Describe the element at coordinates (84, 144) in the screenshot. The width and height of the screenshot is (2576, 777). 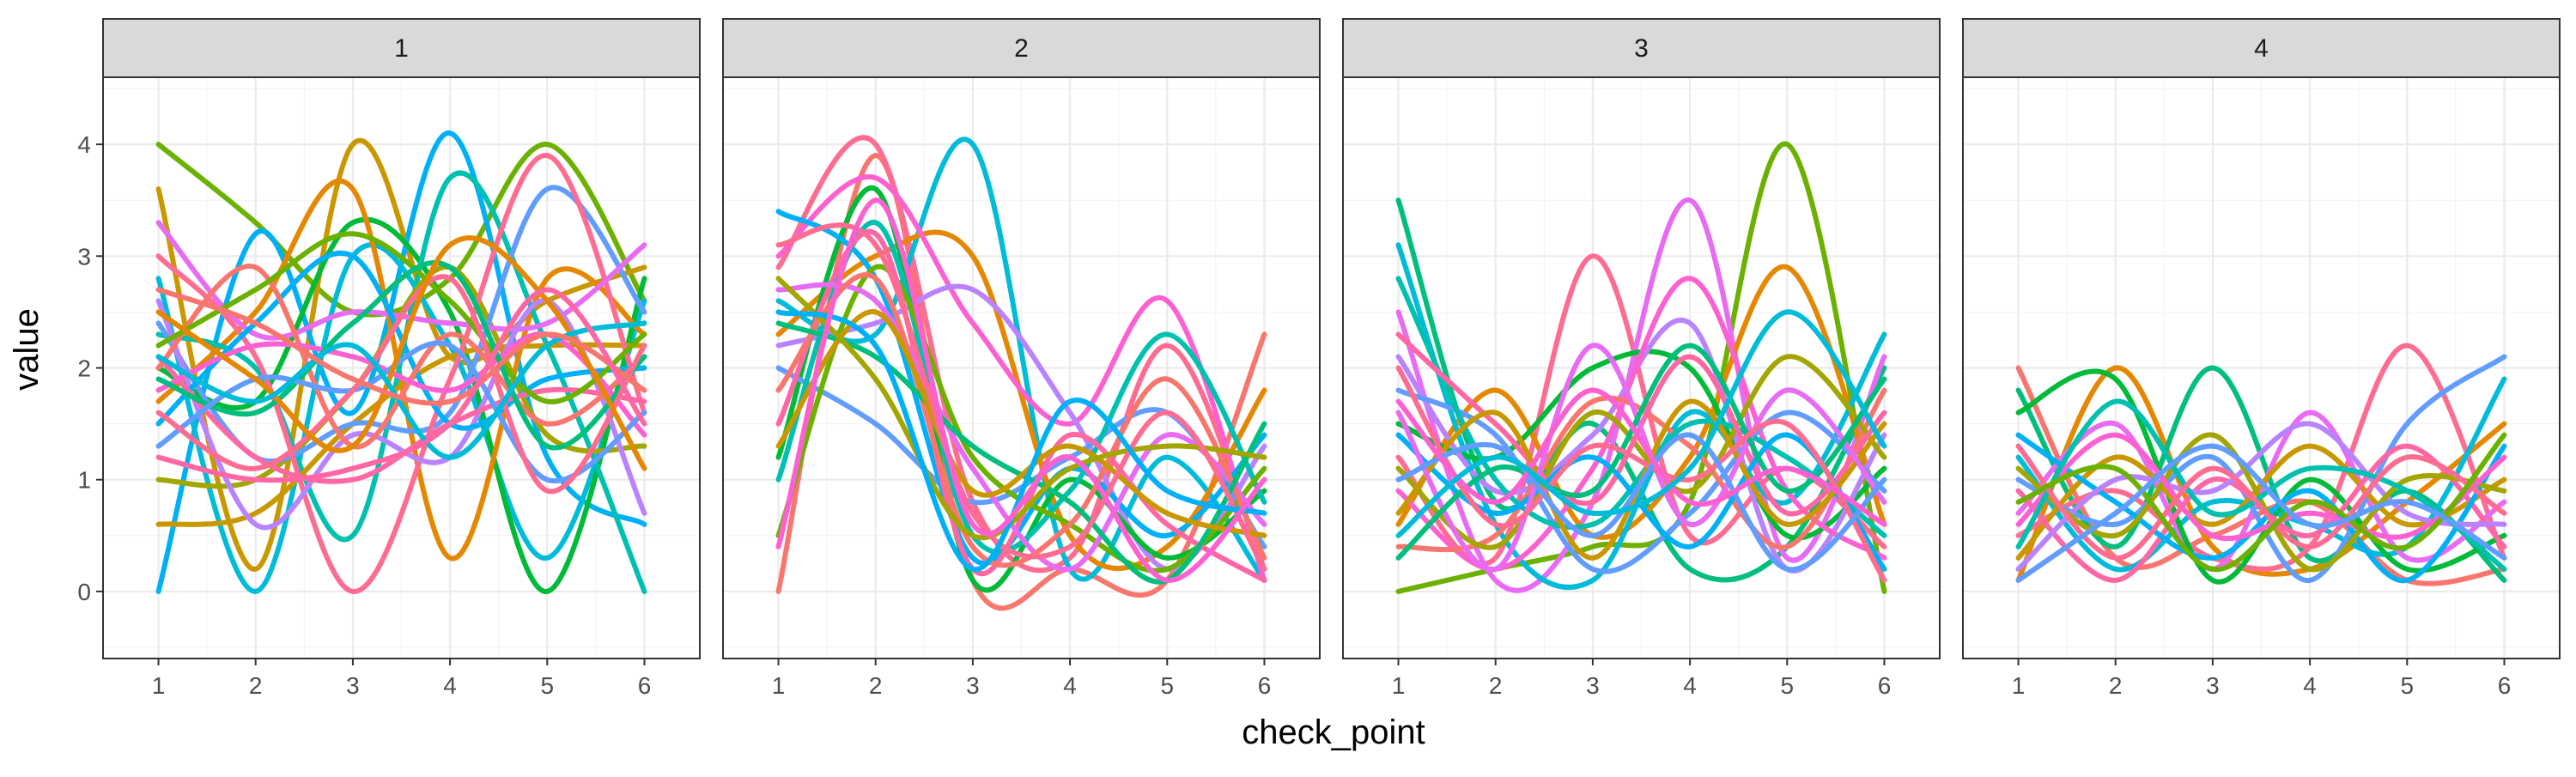
I see `y-tick-label: 4` at that location.